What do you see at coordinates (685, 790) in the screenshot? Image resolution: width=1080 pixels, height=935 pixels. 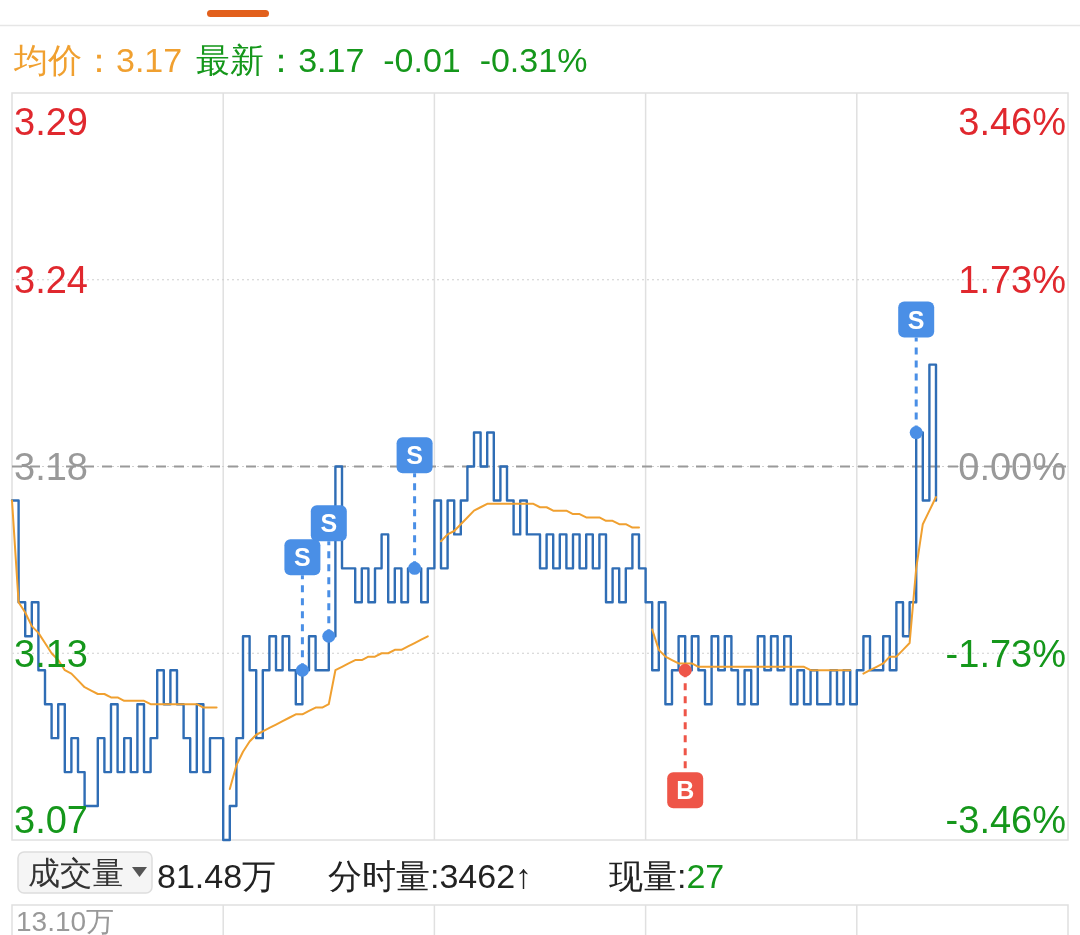 I see `badge-label: B` at bounding box center [685, 790].